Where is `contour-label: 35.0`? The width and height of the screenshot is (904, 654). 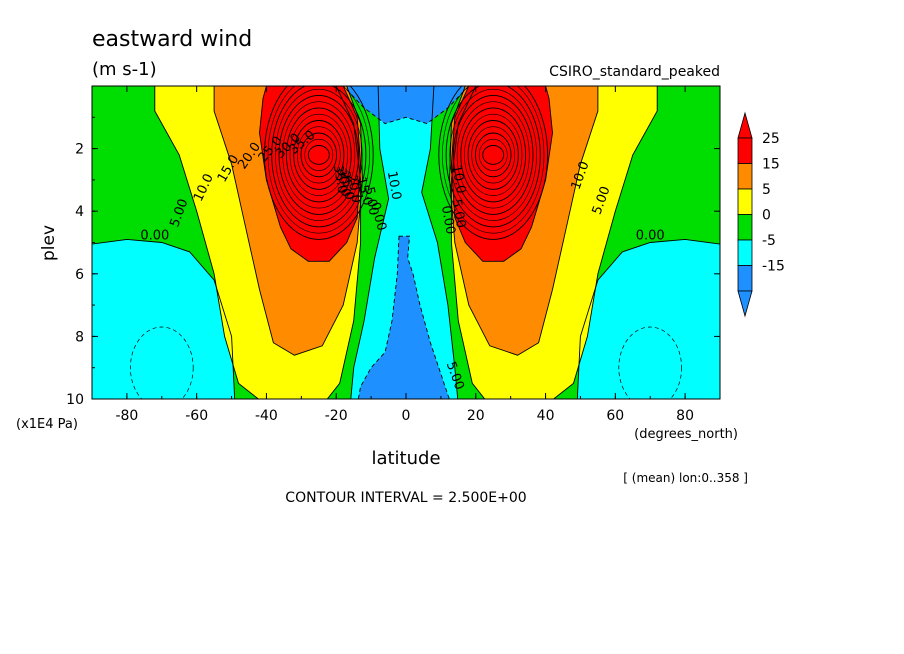 contour-label: 35.0 is located at coordinates (340, 179).